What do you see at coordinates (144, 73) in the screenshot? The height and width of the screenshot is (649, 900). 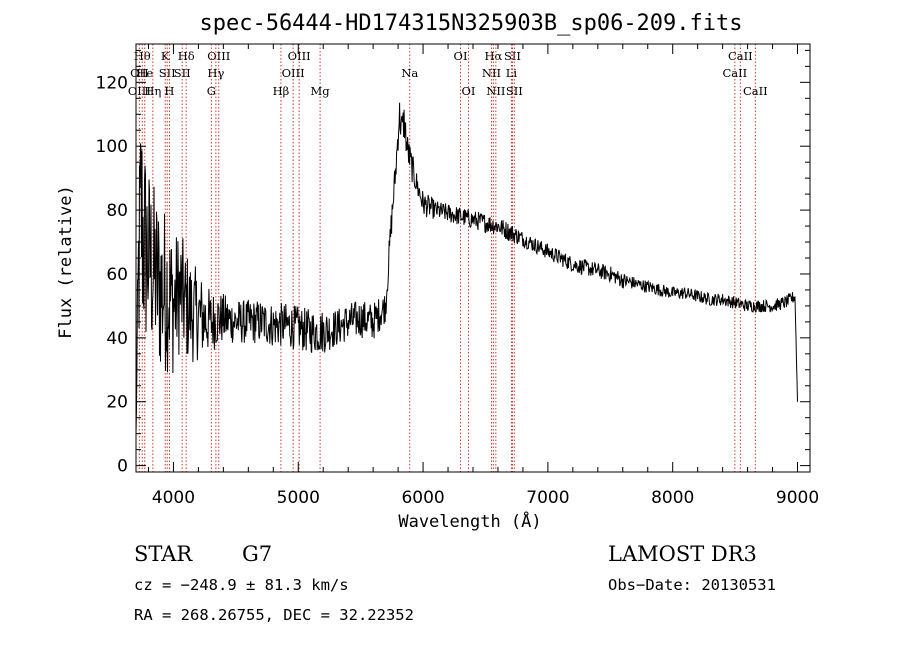 I see `line-label: He` at bounding box center [144, 73].